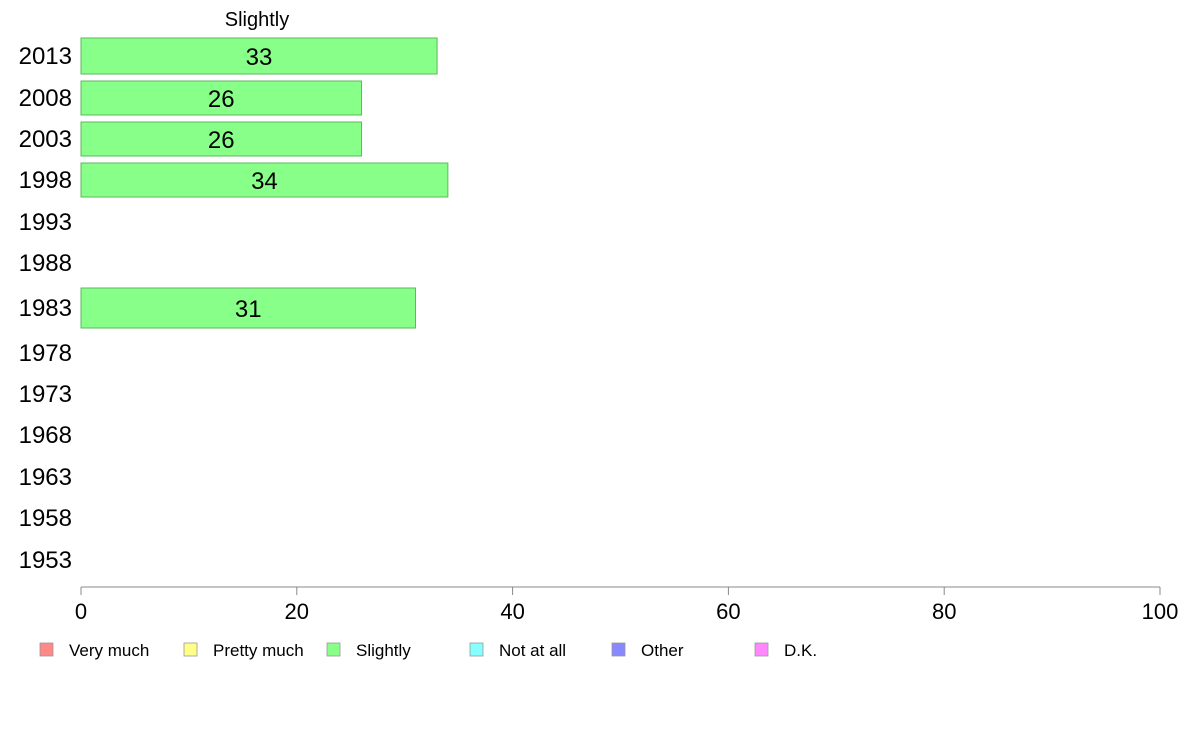 Image resolution: width=1188 pixels, height=736 pixels. I want to click on bar-value-label: 31, so click(248, 309).